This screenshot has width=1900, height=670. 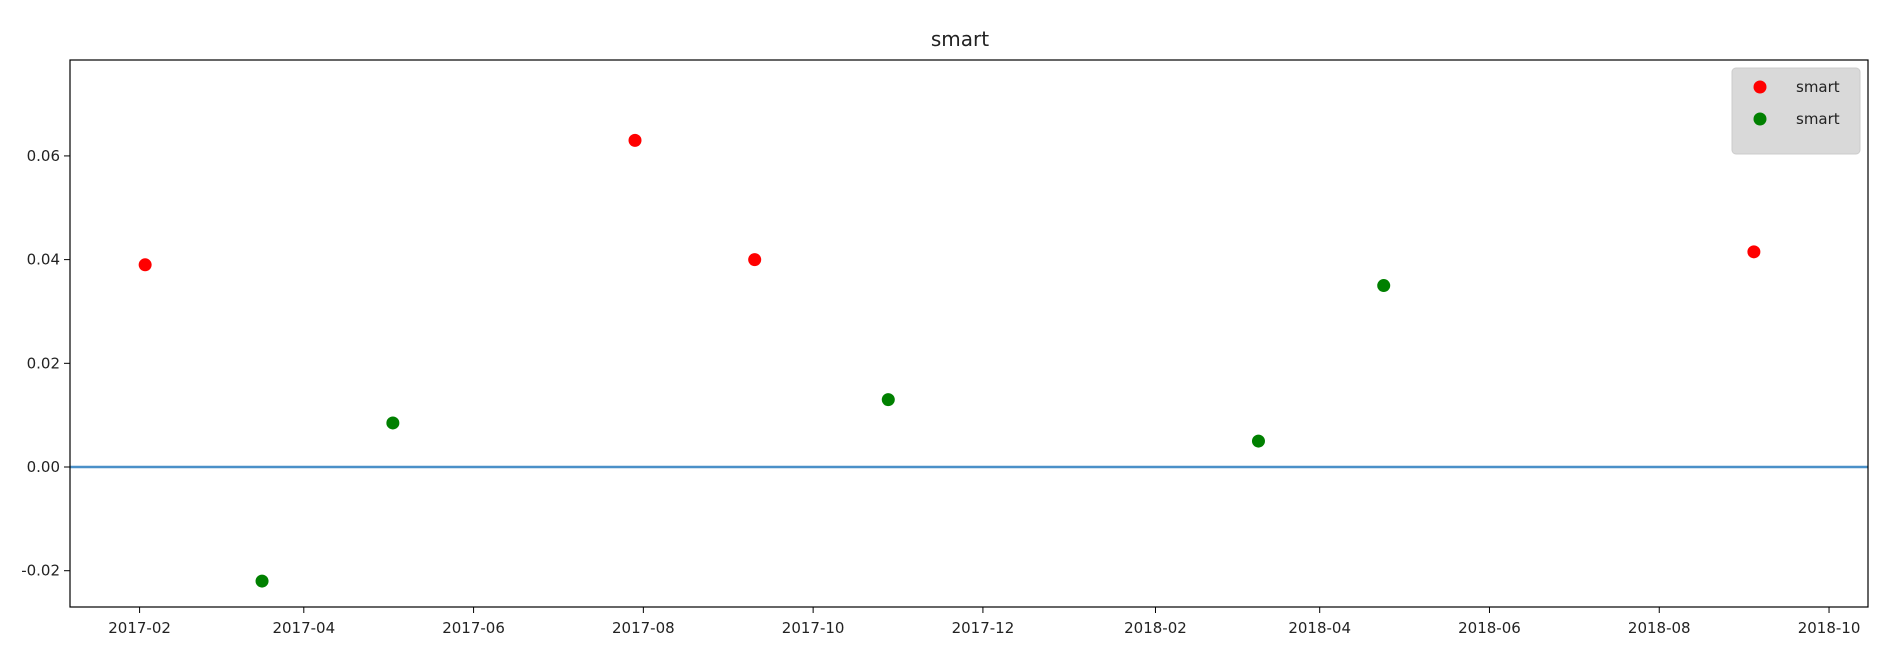 I want to click on y-tick-label: -0.02, so click(x=40, y=571).